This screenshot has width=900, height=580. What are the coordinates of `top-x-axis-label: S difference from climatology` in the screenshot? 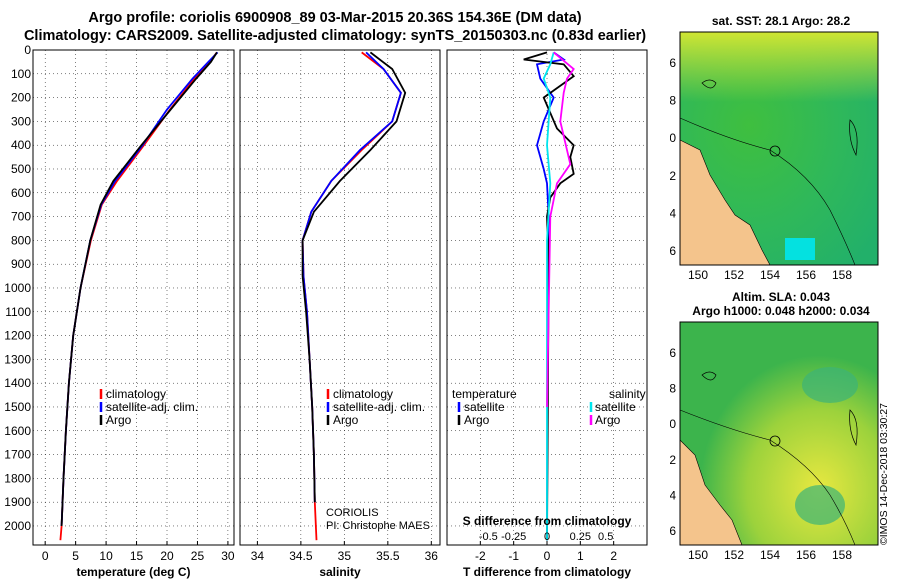 It's located at (547, 521).